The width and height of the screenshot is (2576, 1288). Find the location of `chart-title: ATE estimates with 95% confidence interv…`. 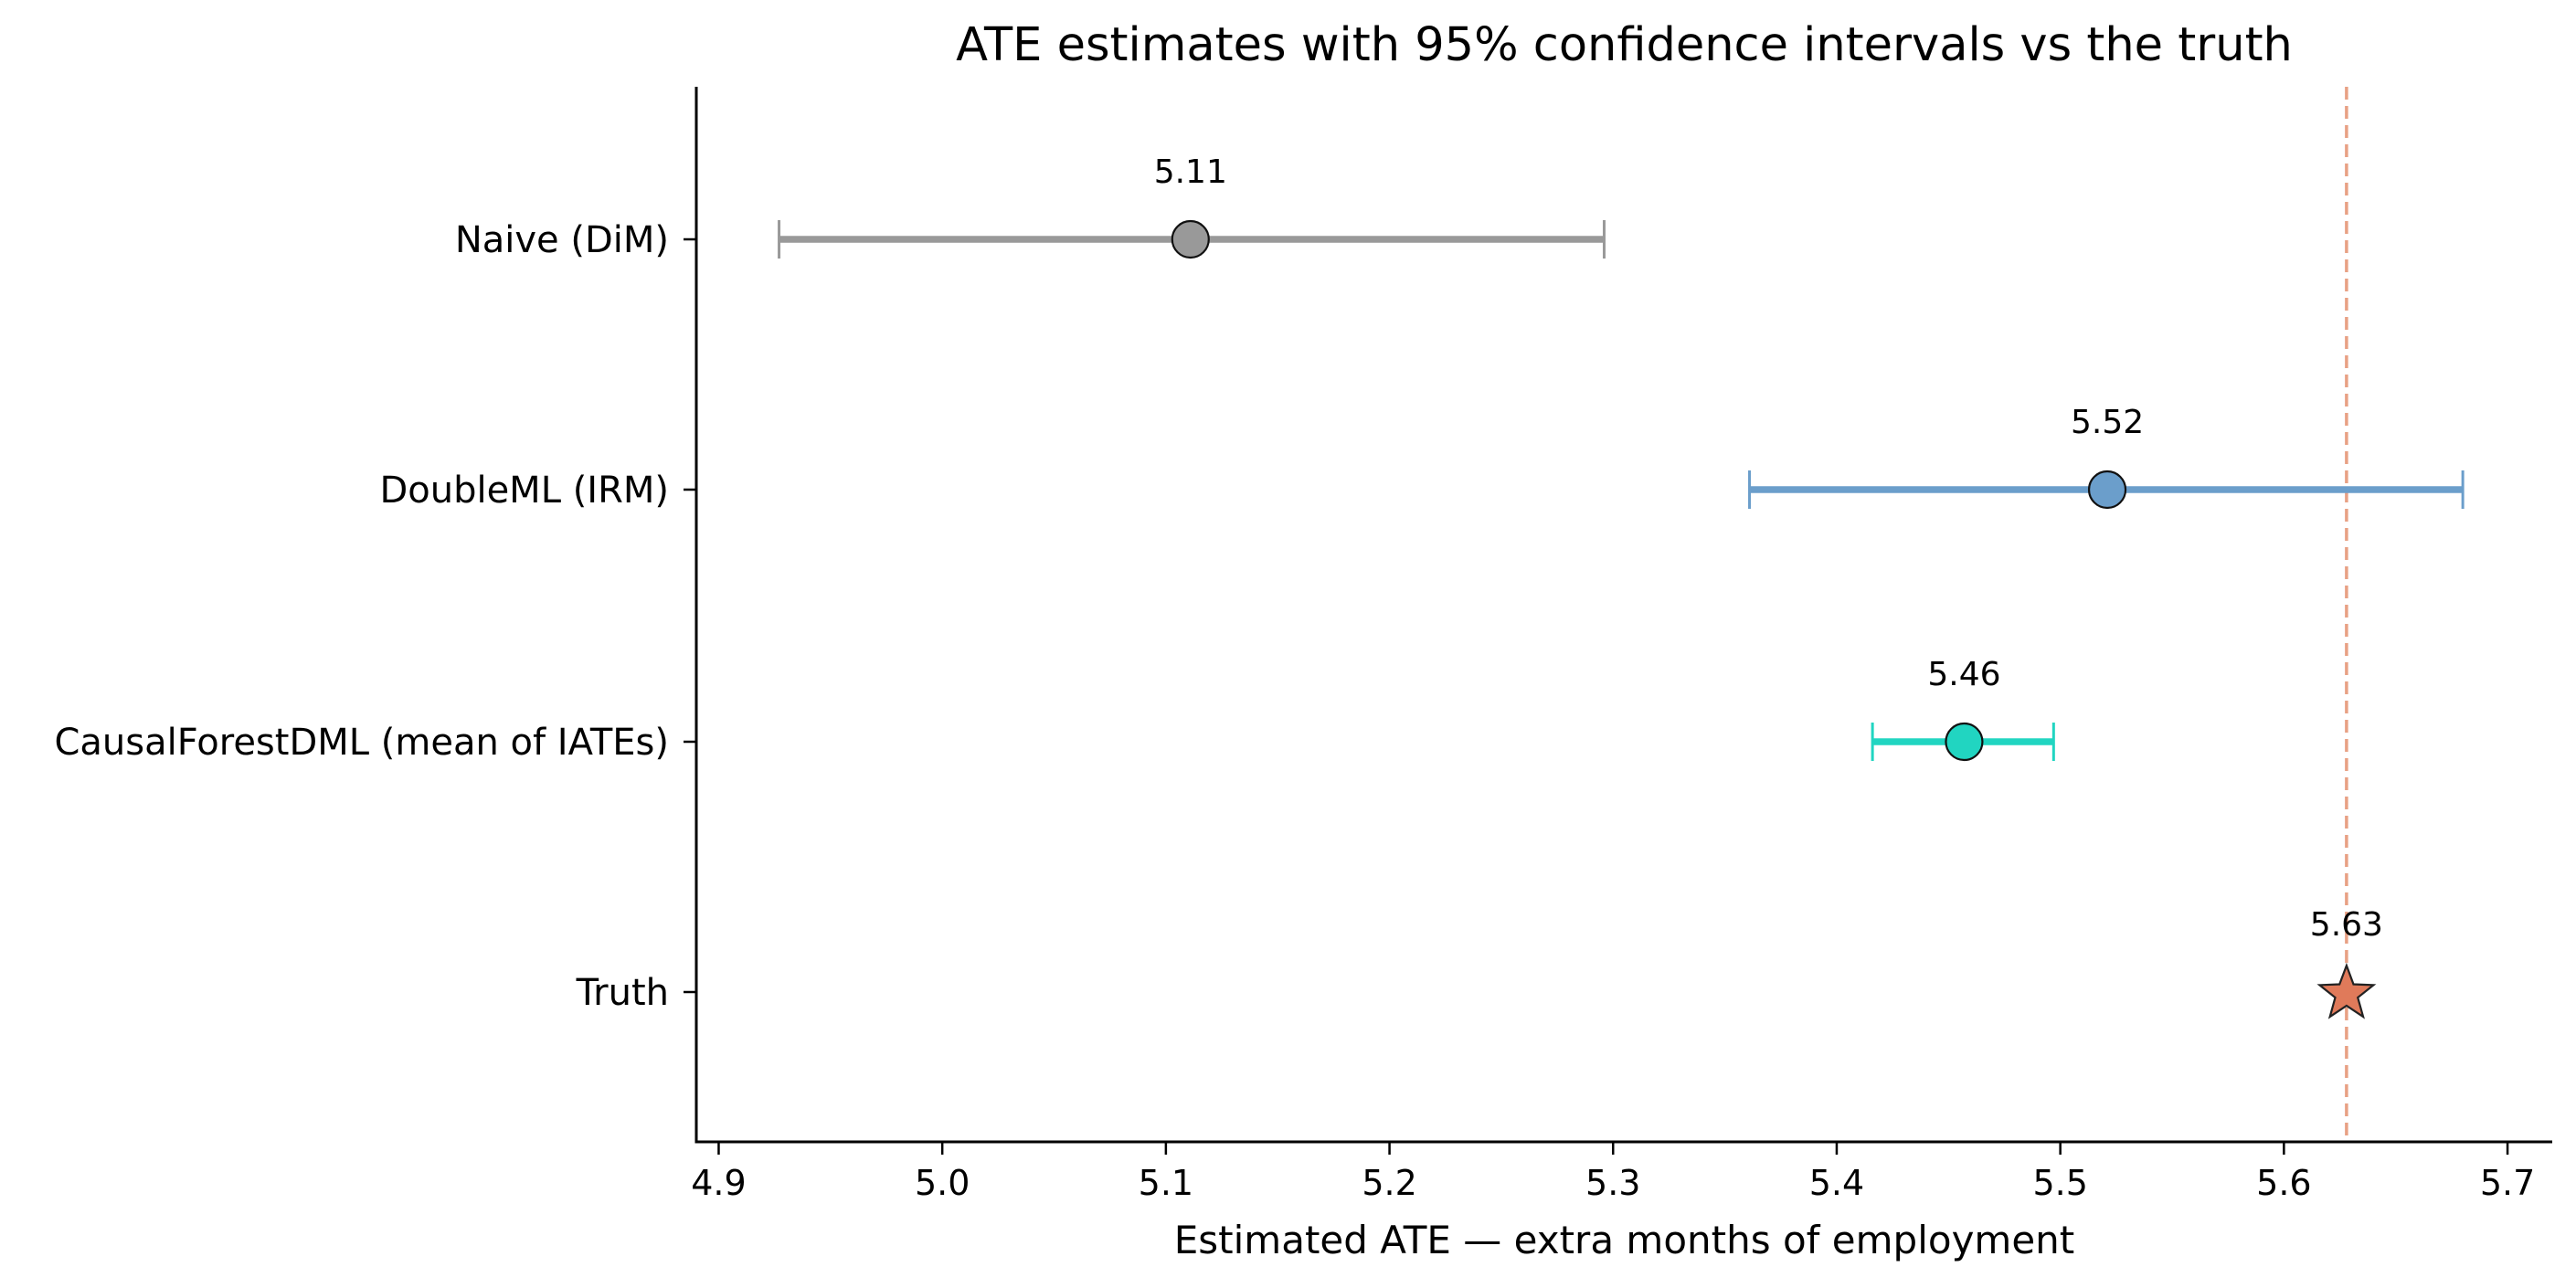

chart-title: ATE estimates with 95% confidence interv… is located at coordinates (1624, 45).